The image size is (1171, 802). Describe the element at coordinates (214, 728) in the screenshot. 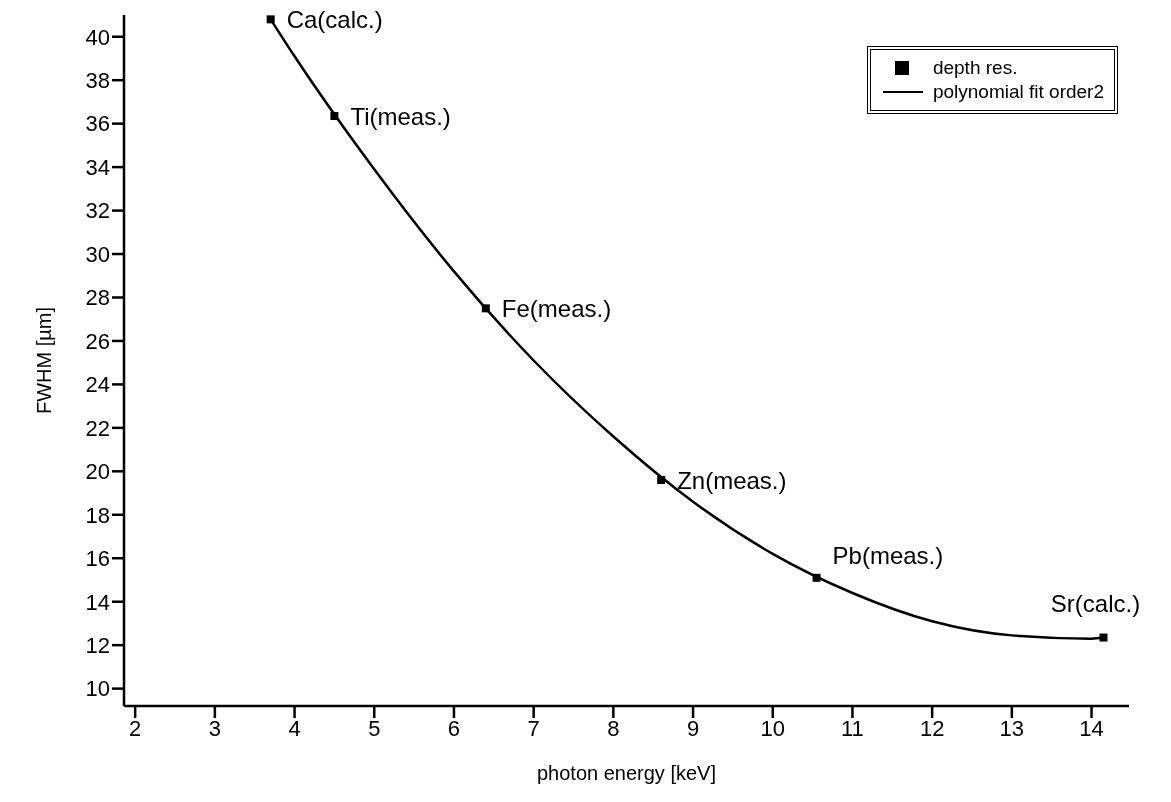

I see `x-tick-label: 3` at that location.